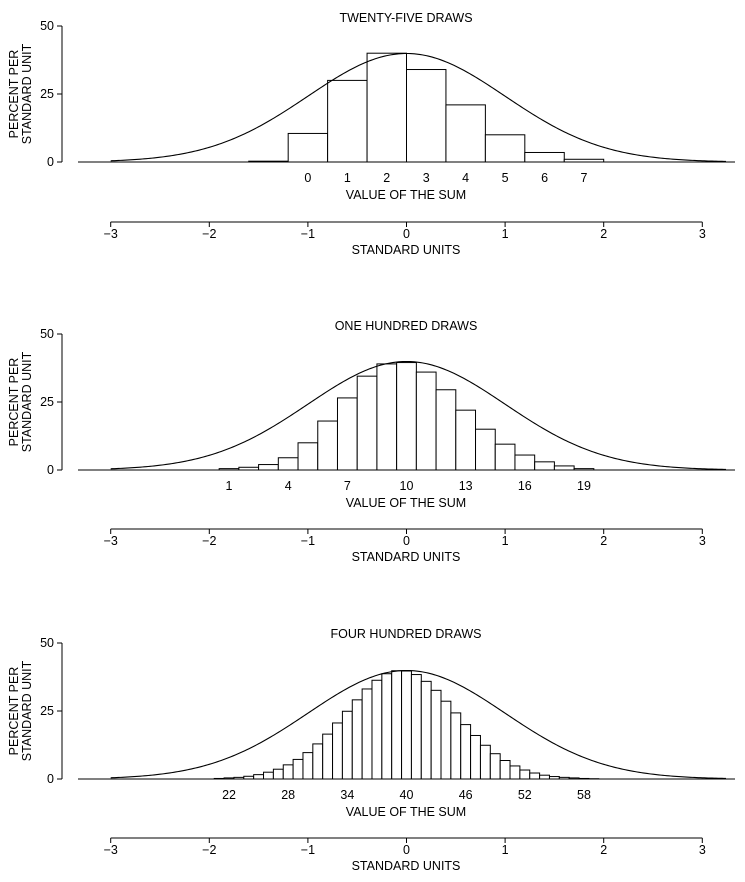  What do you see at coordinates (405, 18) in the screenshot?
I see `panel-title: TWENTY-FIVE DRAWS` at bounding box center [405, 18].